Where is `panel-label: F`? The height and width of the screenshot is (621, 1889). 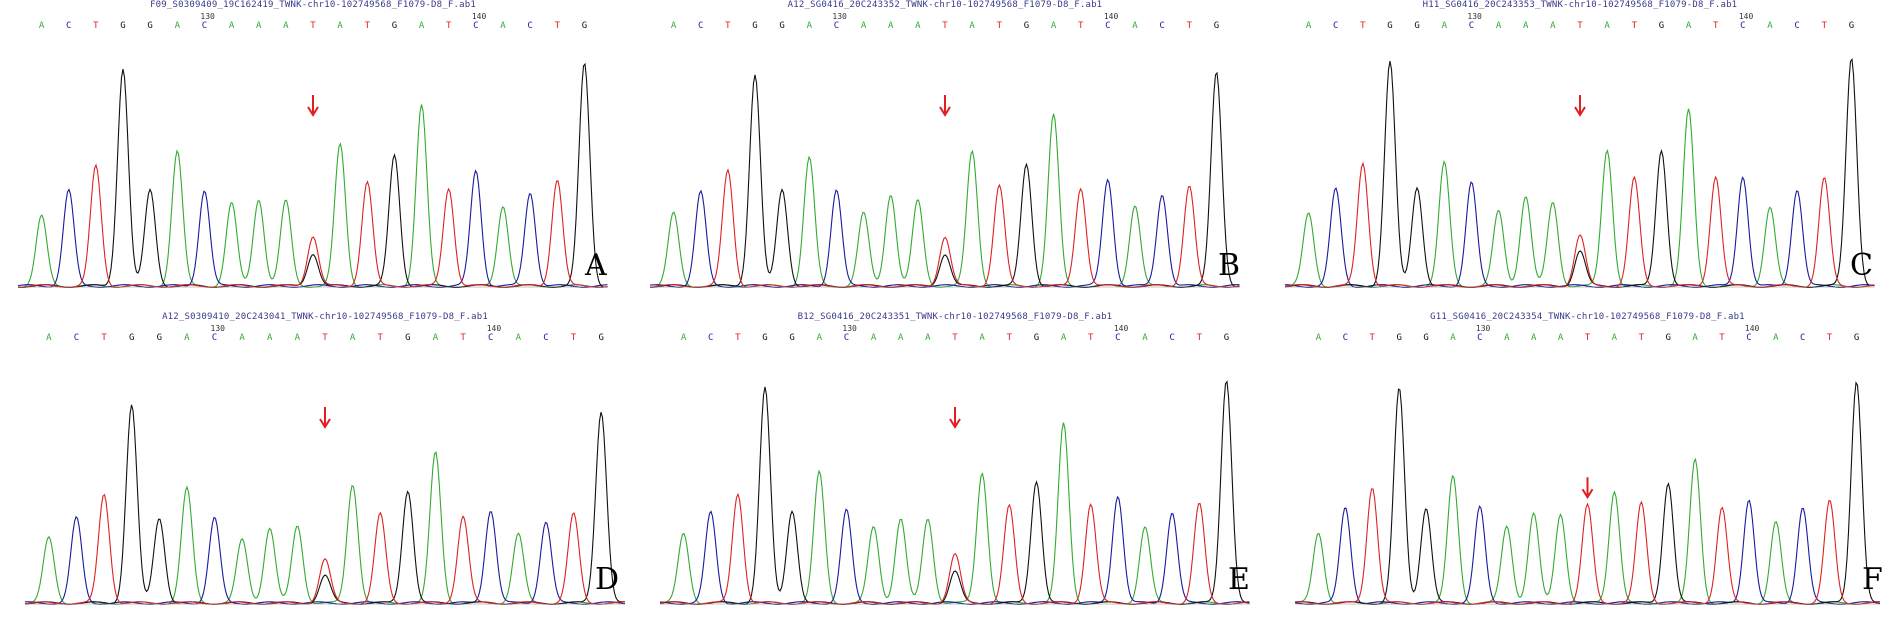 panel-label: F is located at coordinates (1872, 579).